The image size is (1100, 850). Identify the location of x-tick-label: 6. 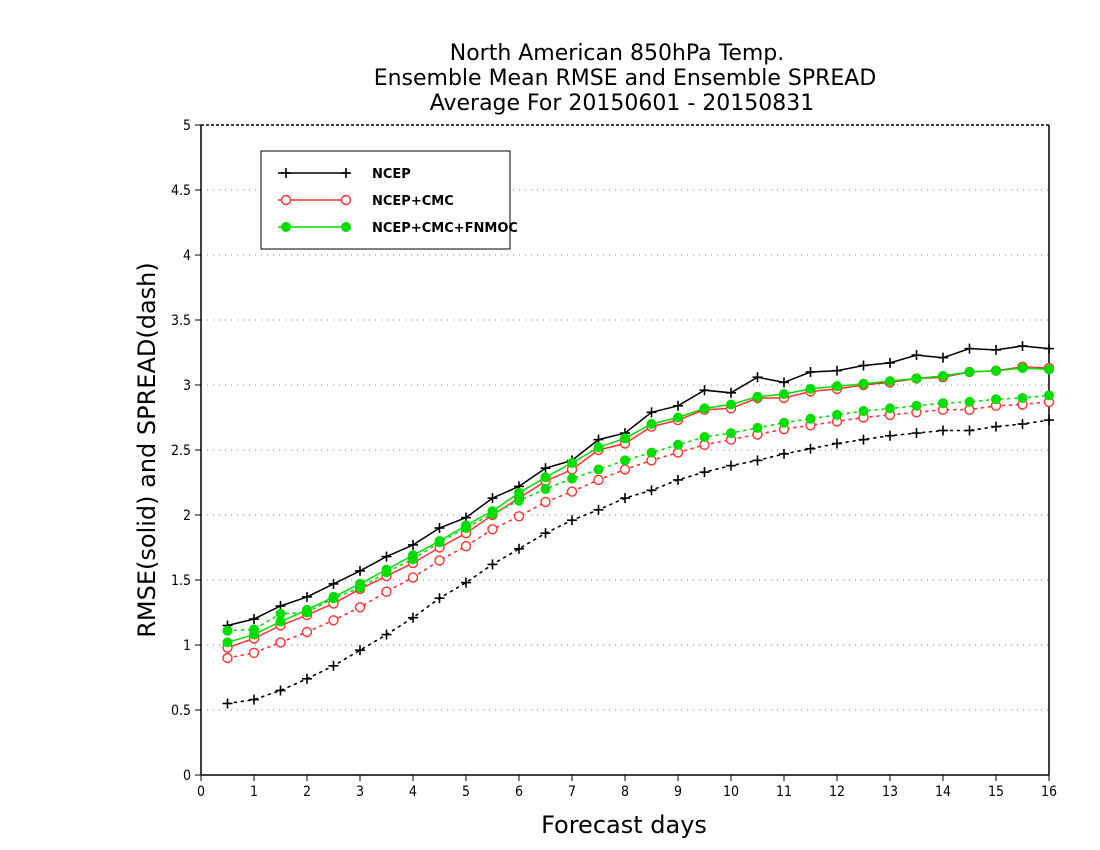
(519, 792).